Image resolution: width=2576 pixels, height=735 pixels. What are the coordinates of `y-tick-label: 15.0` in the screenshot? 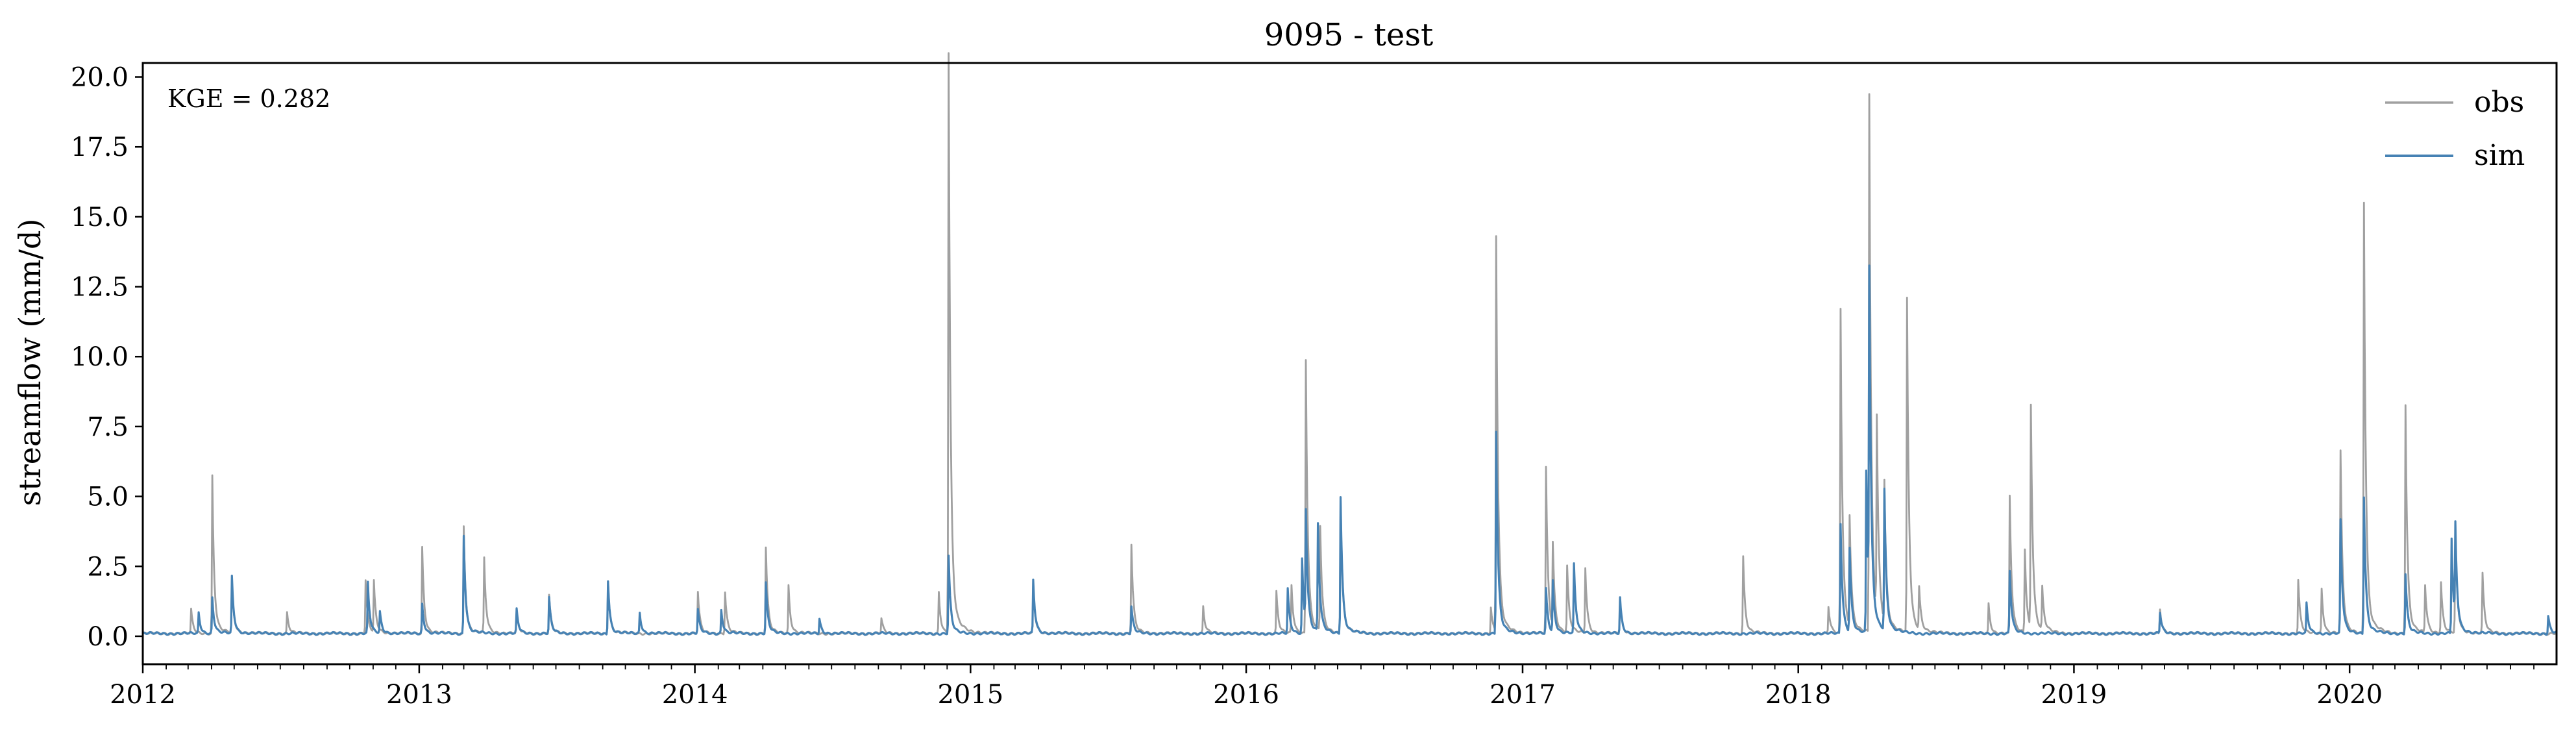 It's located at (100, 217).